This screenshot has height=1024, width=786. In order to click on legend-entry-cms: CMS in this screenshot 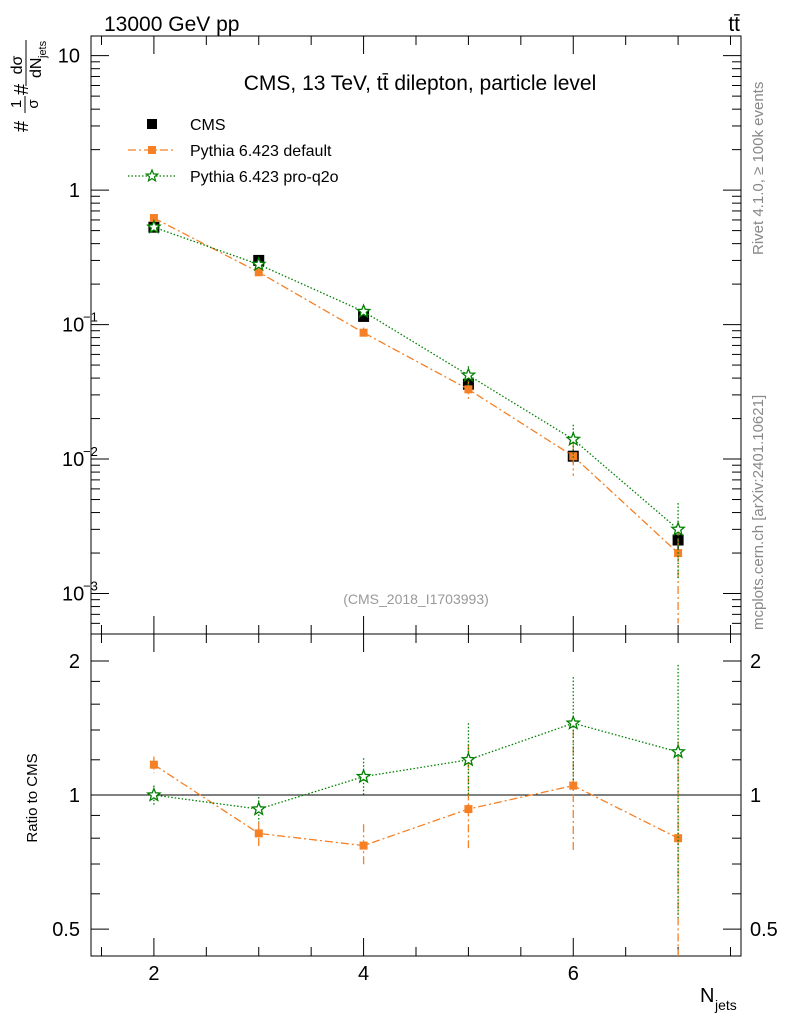, I will do `click(186, 125)`.